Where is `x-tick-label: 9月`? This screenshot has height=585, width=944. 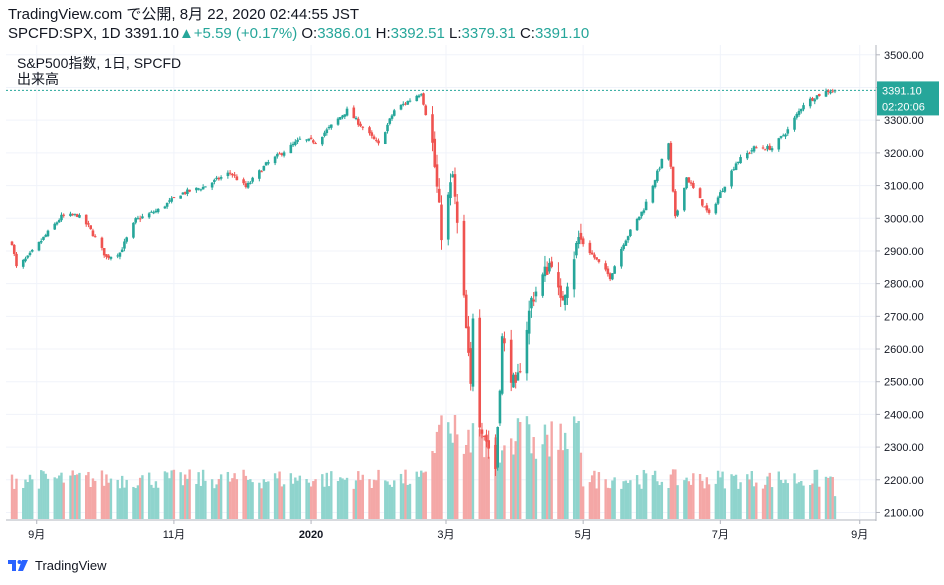
x-tick-label: 9月 is located at coordinates (36, 535).